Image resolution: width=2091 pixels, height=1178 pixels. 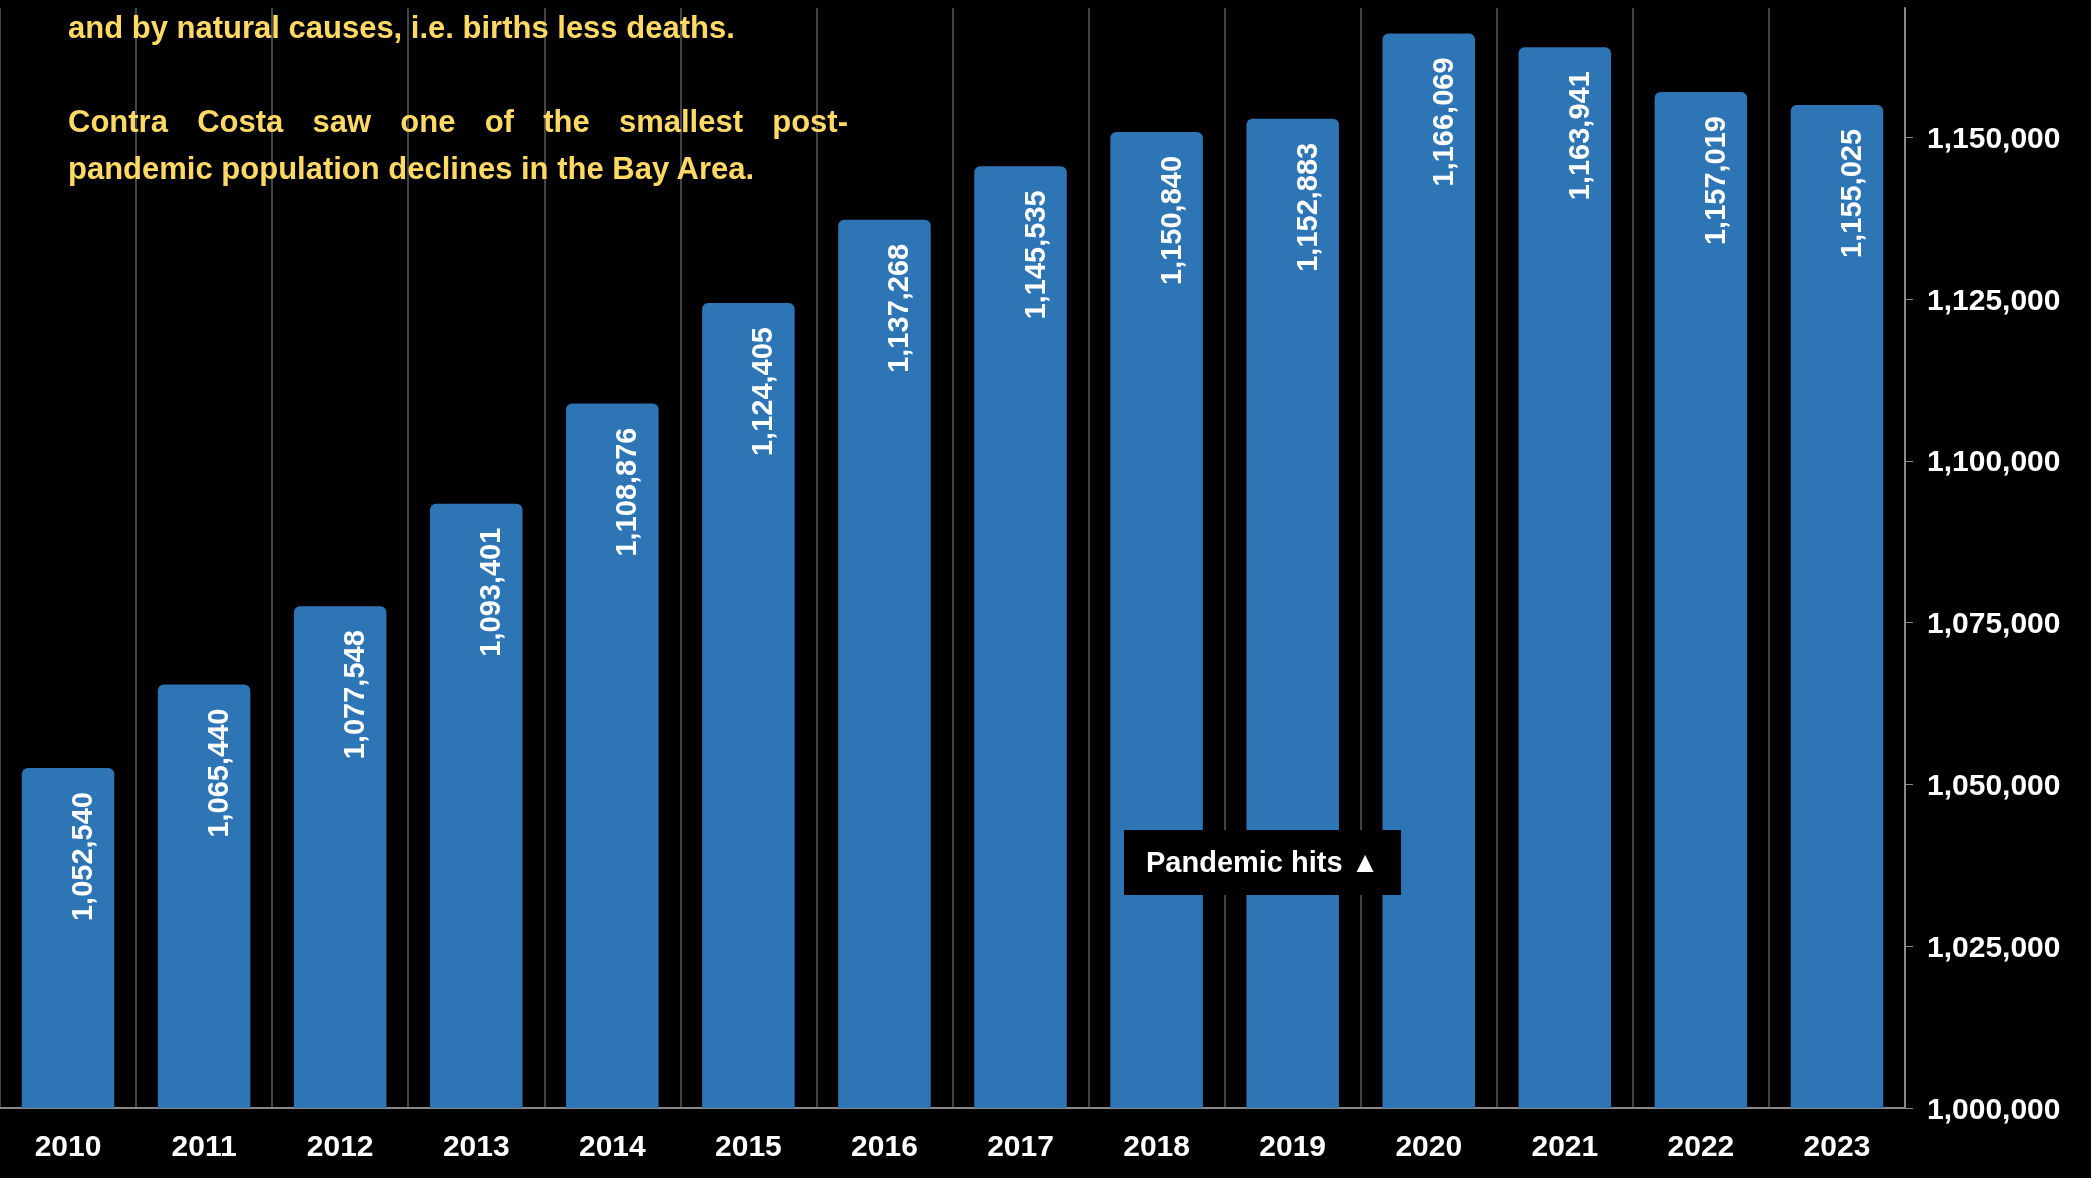 I want to click on data-label: 1,163,941, so click(x=1578, y=136).